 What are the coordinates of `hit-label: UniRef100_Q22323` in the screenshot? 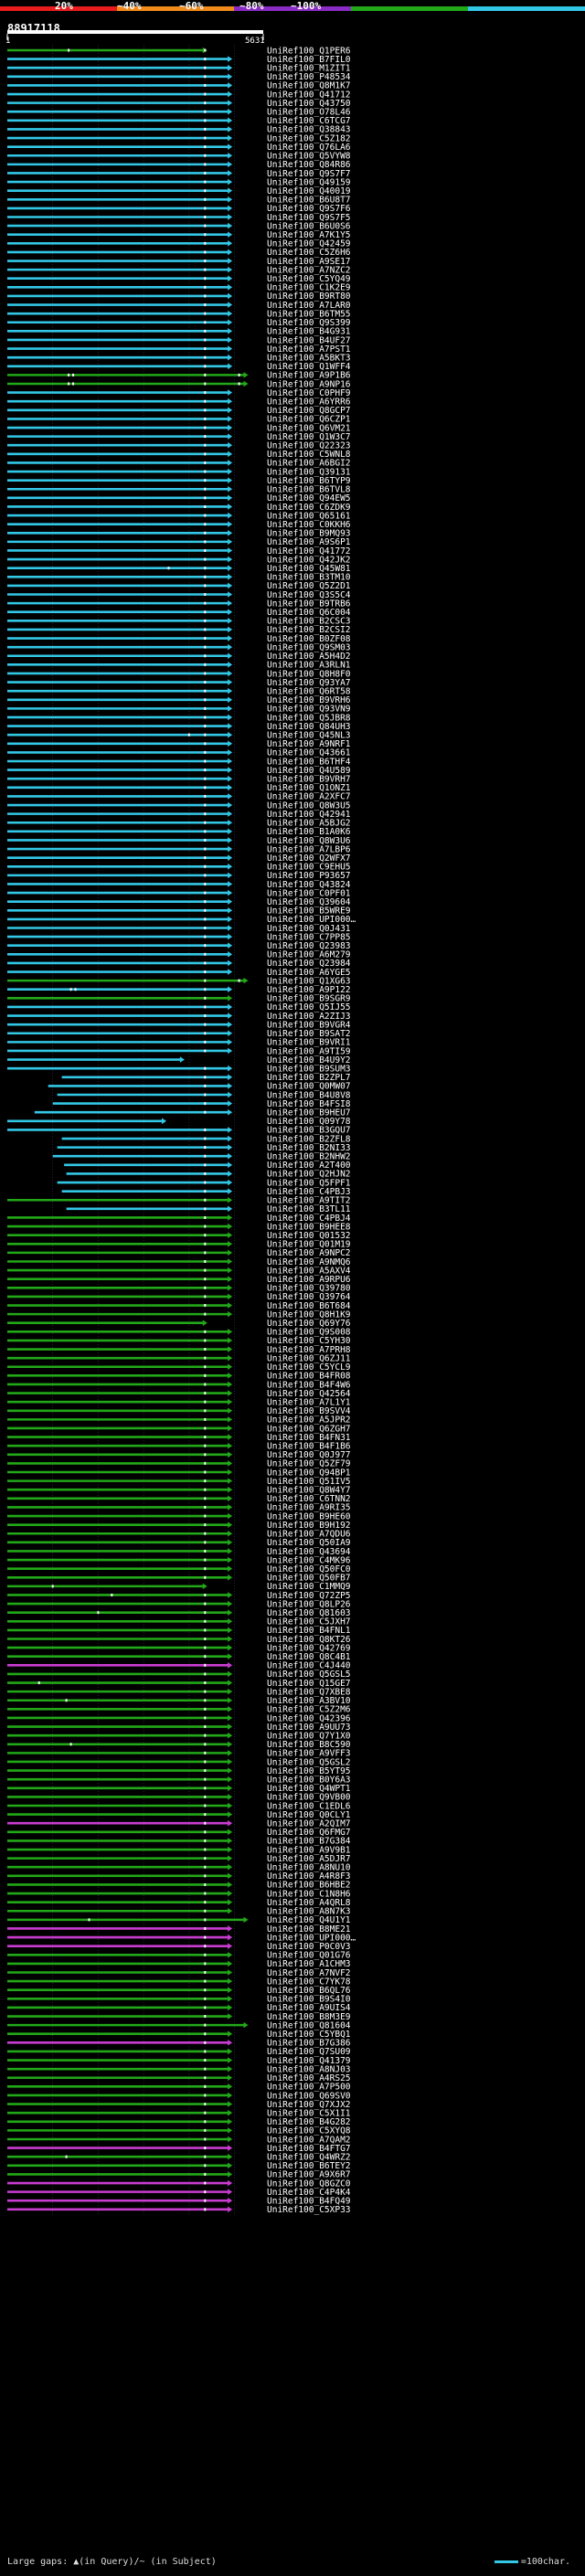 It's located at (309, 446).